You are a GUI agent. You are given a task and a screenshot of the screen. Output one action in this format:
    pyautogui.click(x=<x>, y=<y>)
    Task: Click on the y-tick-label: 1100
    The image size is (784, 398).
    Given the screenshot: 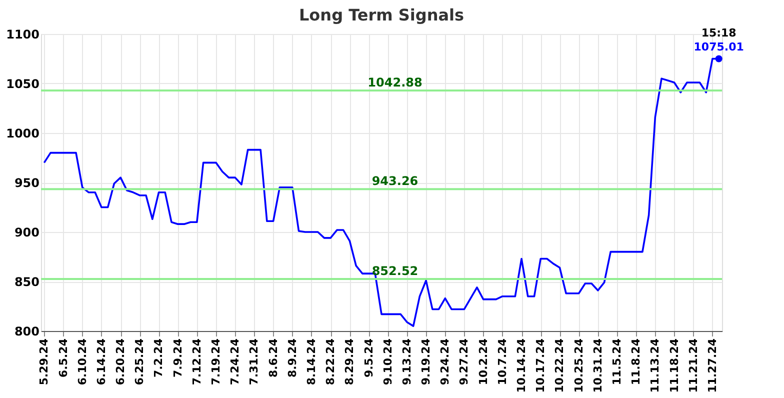 What is the action you would take?
    pyautogui.click(x=23, y=35)
    